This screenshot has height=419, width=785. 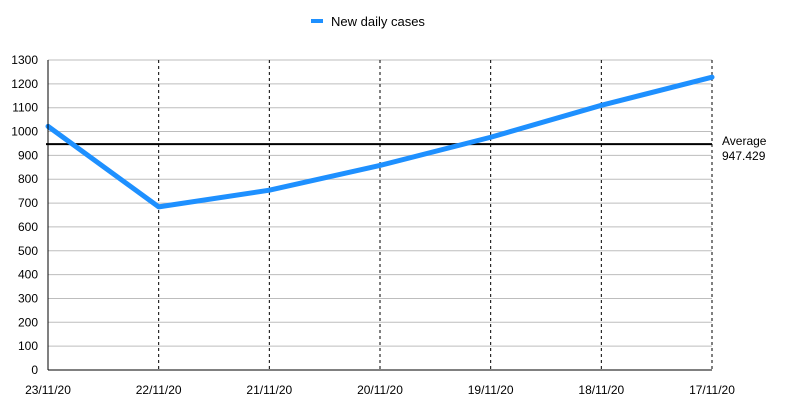 I want to click on x-tick-label: 23/11/20, so click(x=48, y=390).